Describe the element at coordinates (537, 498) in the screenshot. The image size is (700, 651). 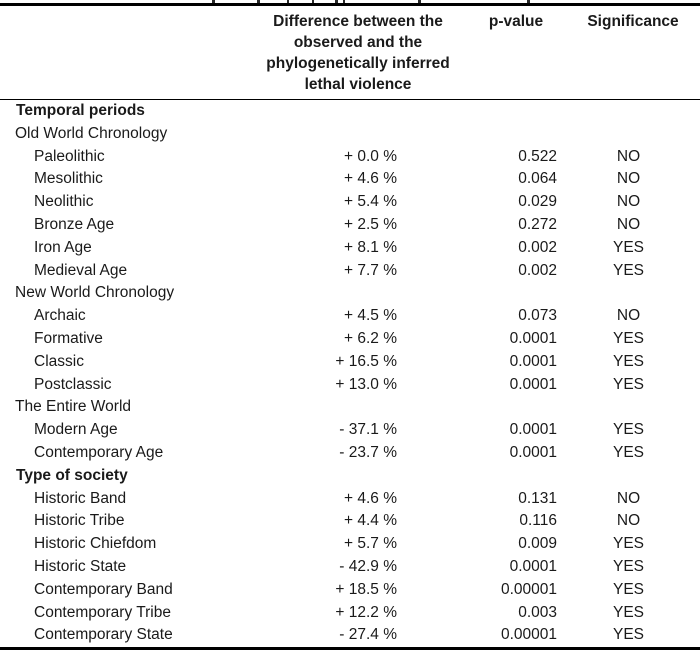
I see `p-value: 0.131` at that location.